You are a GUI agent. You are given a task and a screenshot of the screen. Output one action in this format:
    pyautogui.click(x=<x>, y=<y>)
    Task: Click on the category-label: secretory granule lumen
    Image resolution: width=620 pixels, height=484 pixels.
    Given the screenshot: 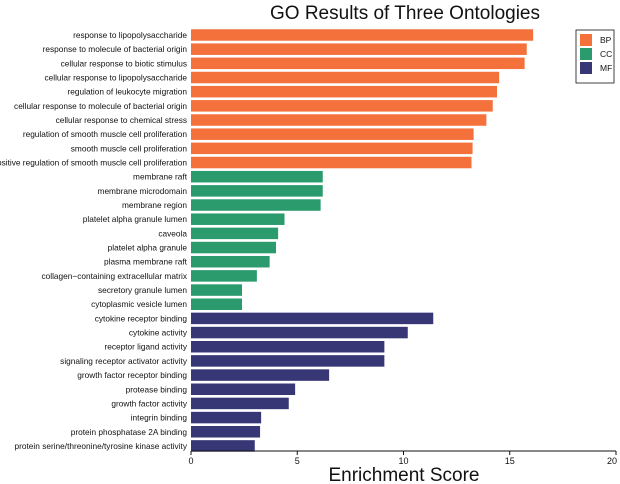 What is the action you would take?
    pyautogui.click(x=142, y=290)
    